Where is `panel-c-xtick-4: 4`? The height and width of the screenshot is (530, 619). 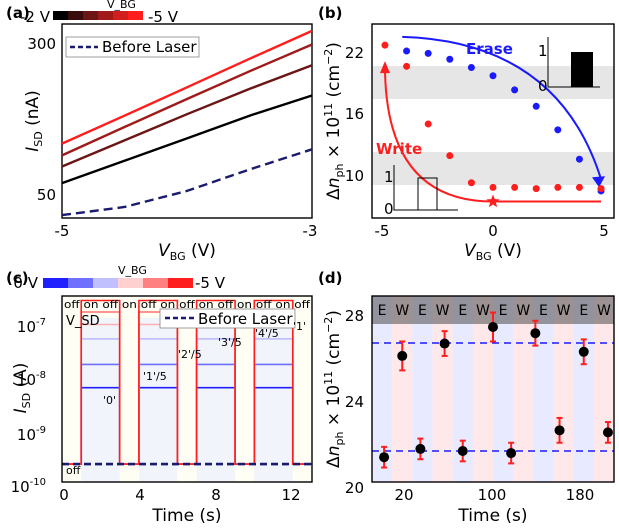
panel-c-xtick-4: 4 is located at coordinates (140, 495).